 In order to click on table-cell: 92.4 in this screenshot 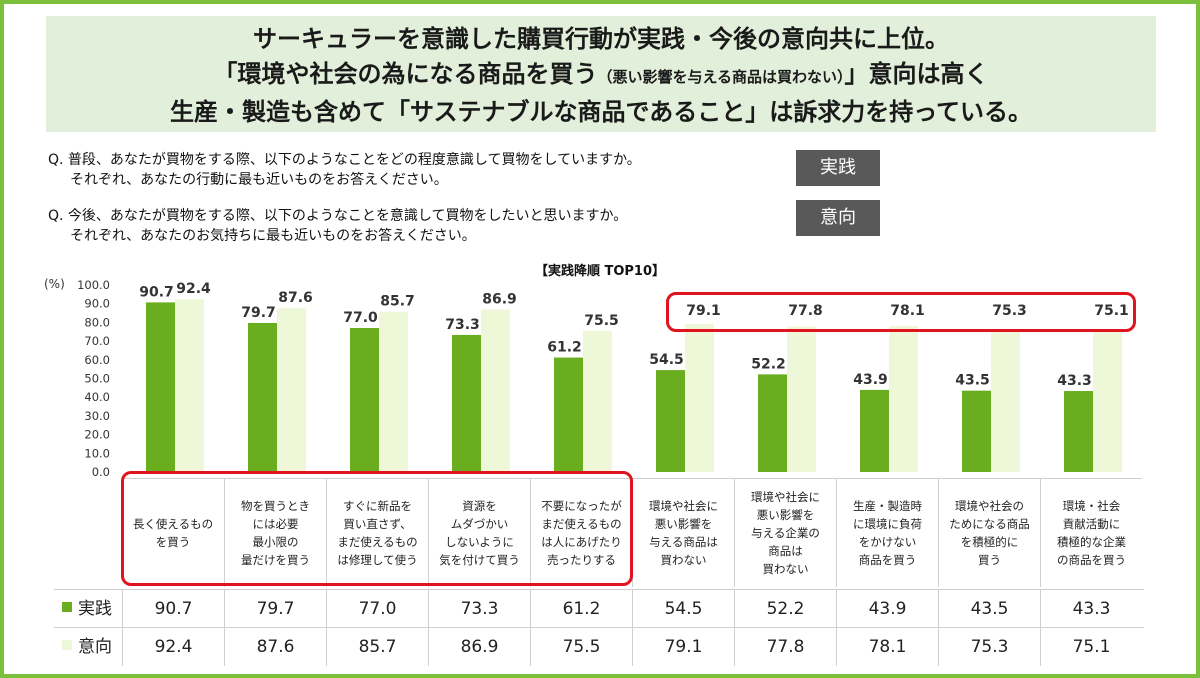, I will do `click(173, 647)`.